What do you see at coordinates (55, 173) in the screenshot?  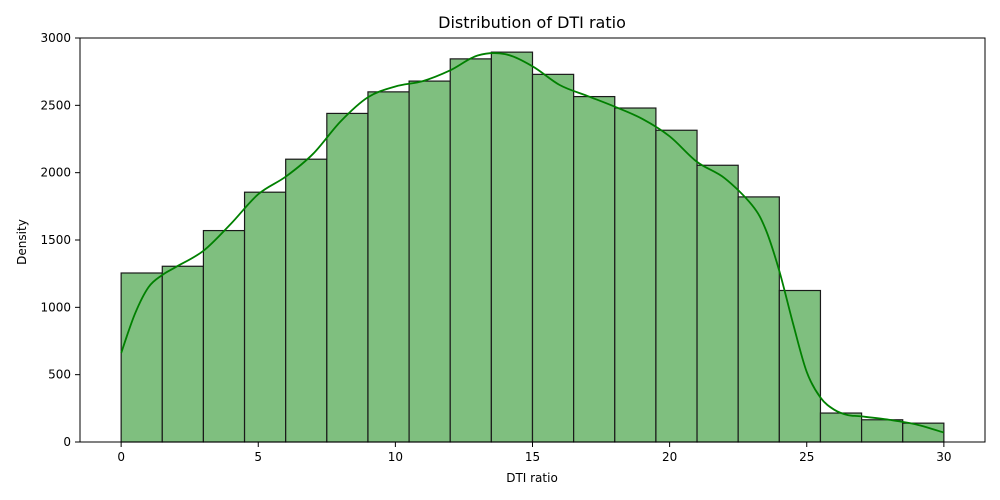 I see `y-tick-label: 2000` at bounding box center [55, 173].